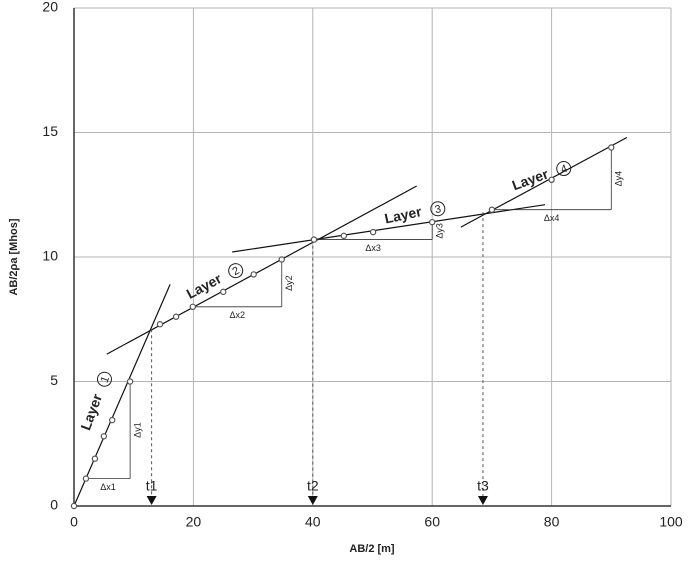 Image resolution: width=688 pixels, height=564 pixels. I want to click on delta-y-label: Δy1, so click(137, 430).